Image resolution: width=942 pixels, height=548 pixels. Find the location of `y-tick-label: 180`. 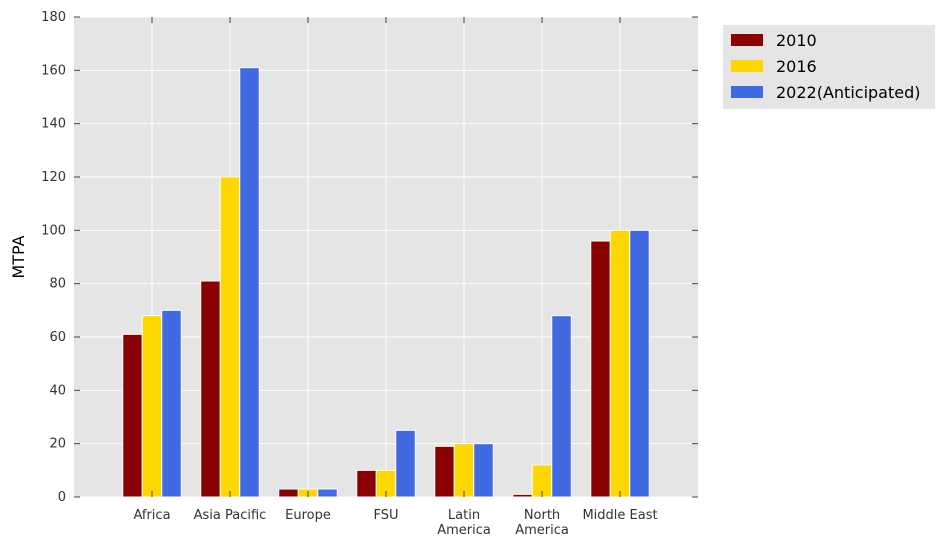

y-tick-label: 180 is located at coordinates (53, 17).